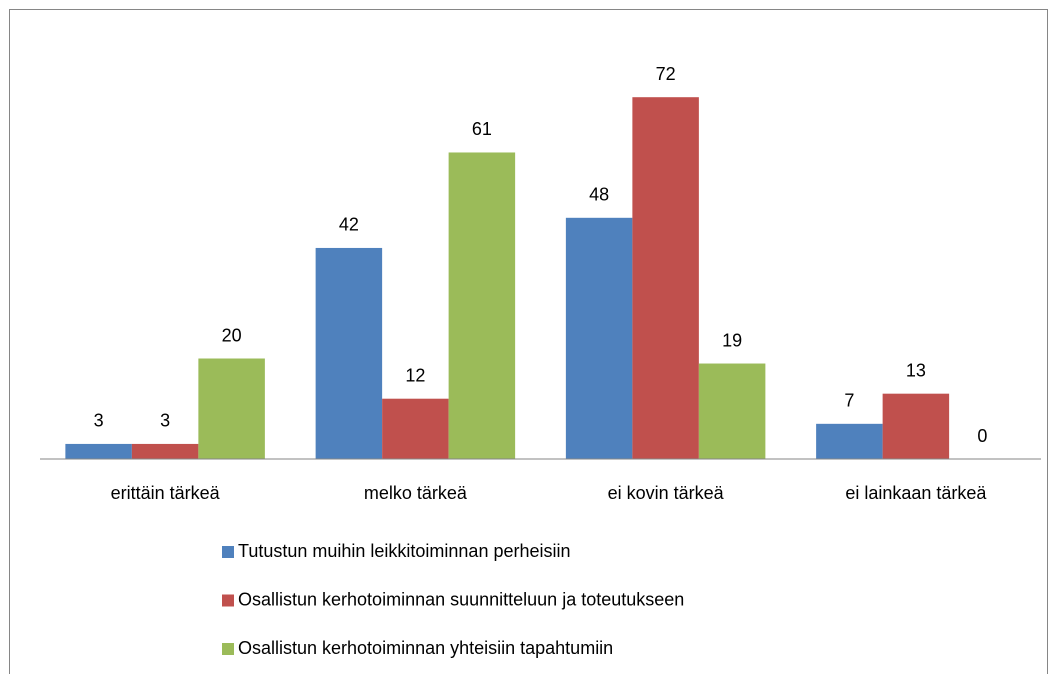 The width and height of the screenshot is (1057, 674). Describe the element at coordinates (166, 493) in the screenshot. I see `x-tick-label: erittäin tärkeä` at that location.